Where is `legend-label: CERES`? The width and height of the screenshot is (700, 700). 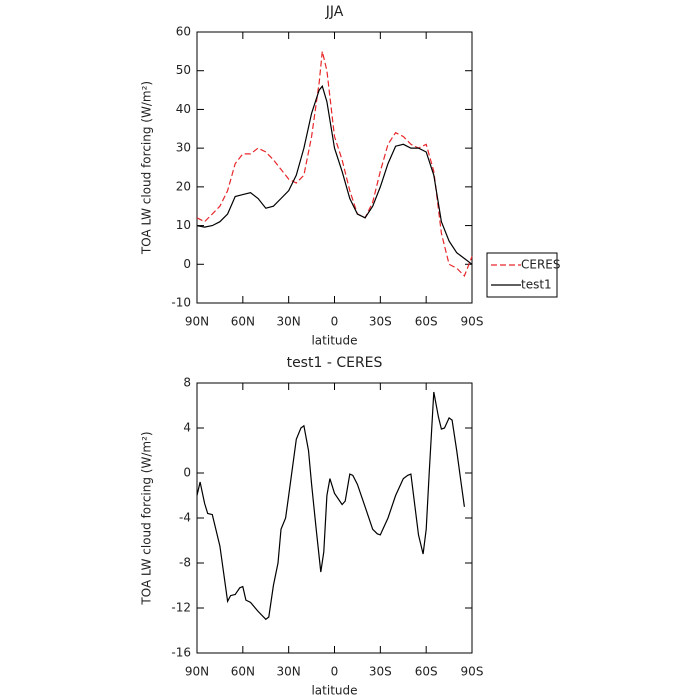 legend-label: CERES is located at coordinates (541, 265).